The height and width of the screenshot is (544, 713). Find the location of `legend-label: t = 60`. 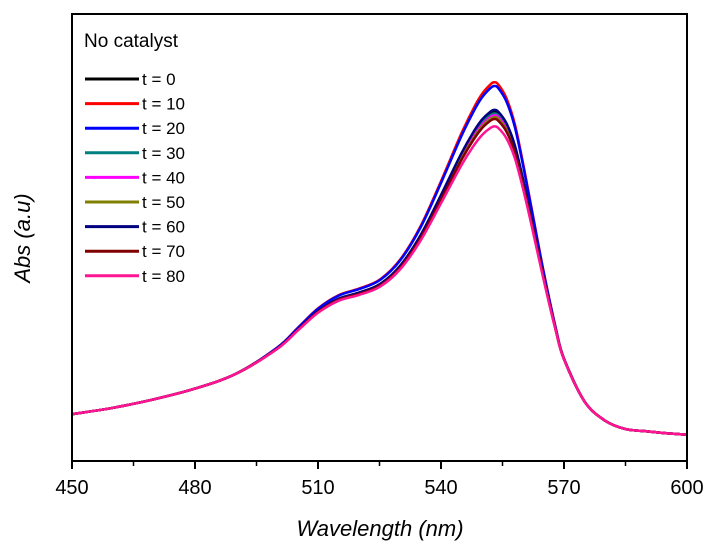

legend-label: t = 60 is located at coordinates (163, 227).